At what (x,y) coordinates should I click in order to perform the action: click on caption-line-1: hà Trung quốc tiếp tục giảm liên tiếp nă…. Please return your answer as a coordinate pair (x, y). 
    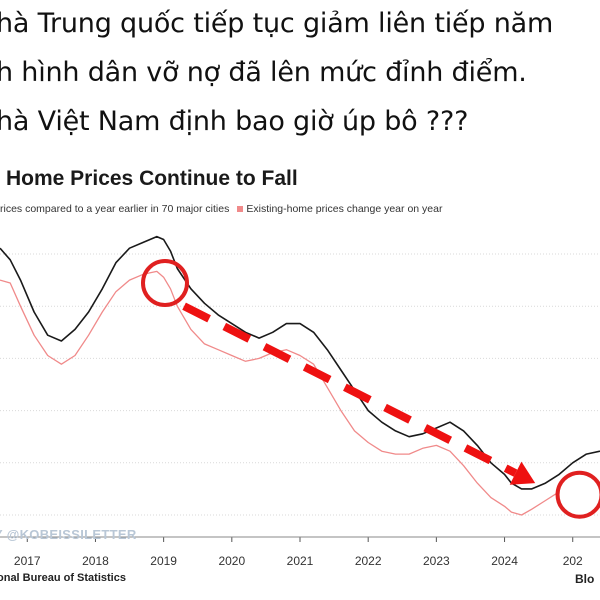
    Looking at the image, I should click on (277, 23).